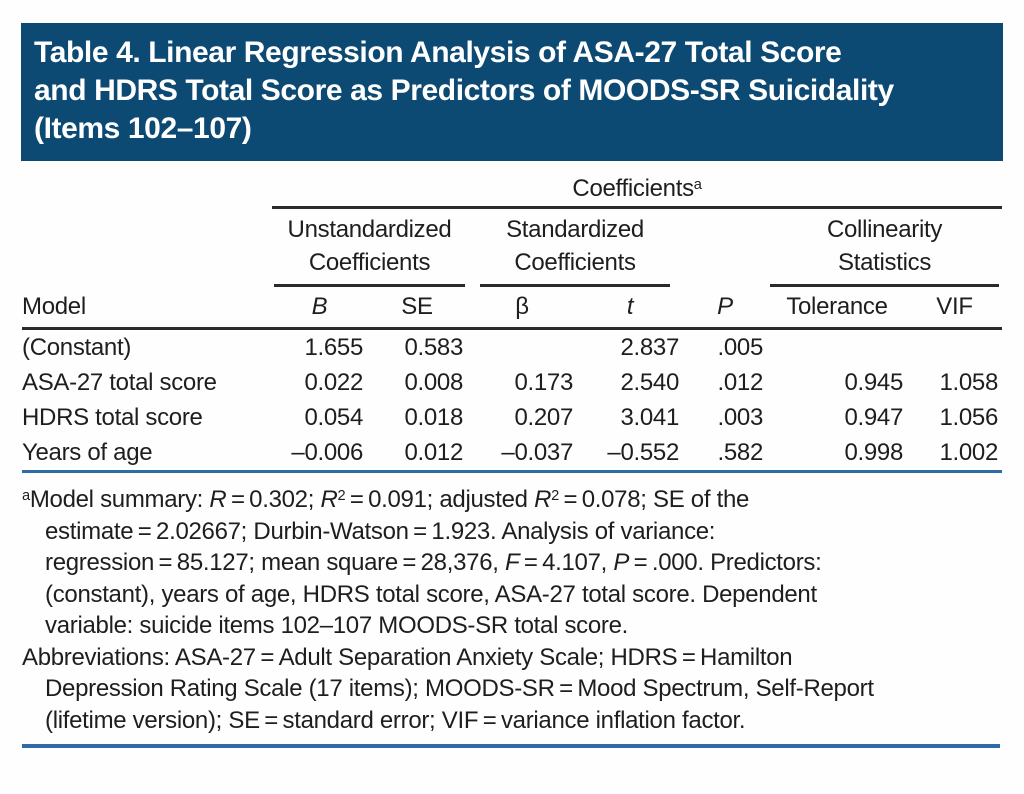 The image size is (1024, 794). Describe the element at coordinates (319, 308) in the screenshot. I see `column-header-b: B` at that location.